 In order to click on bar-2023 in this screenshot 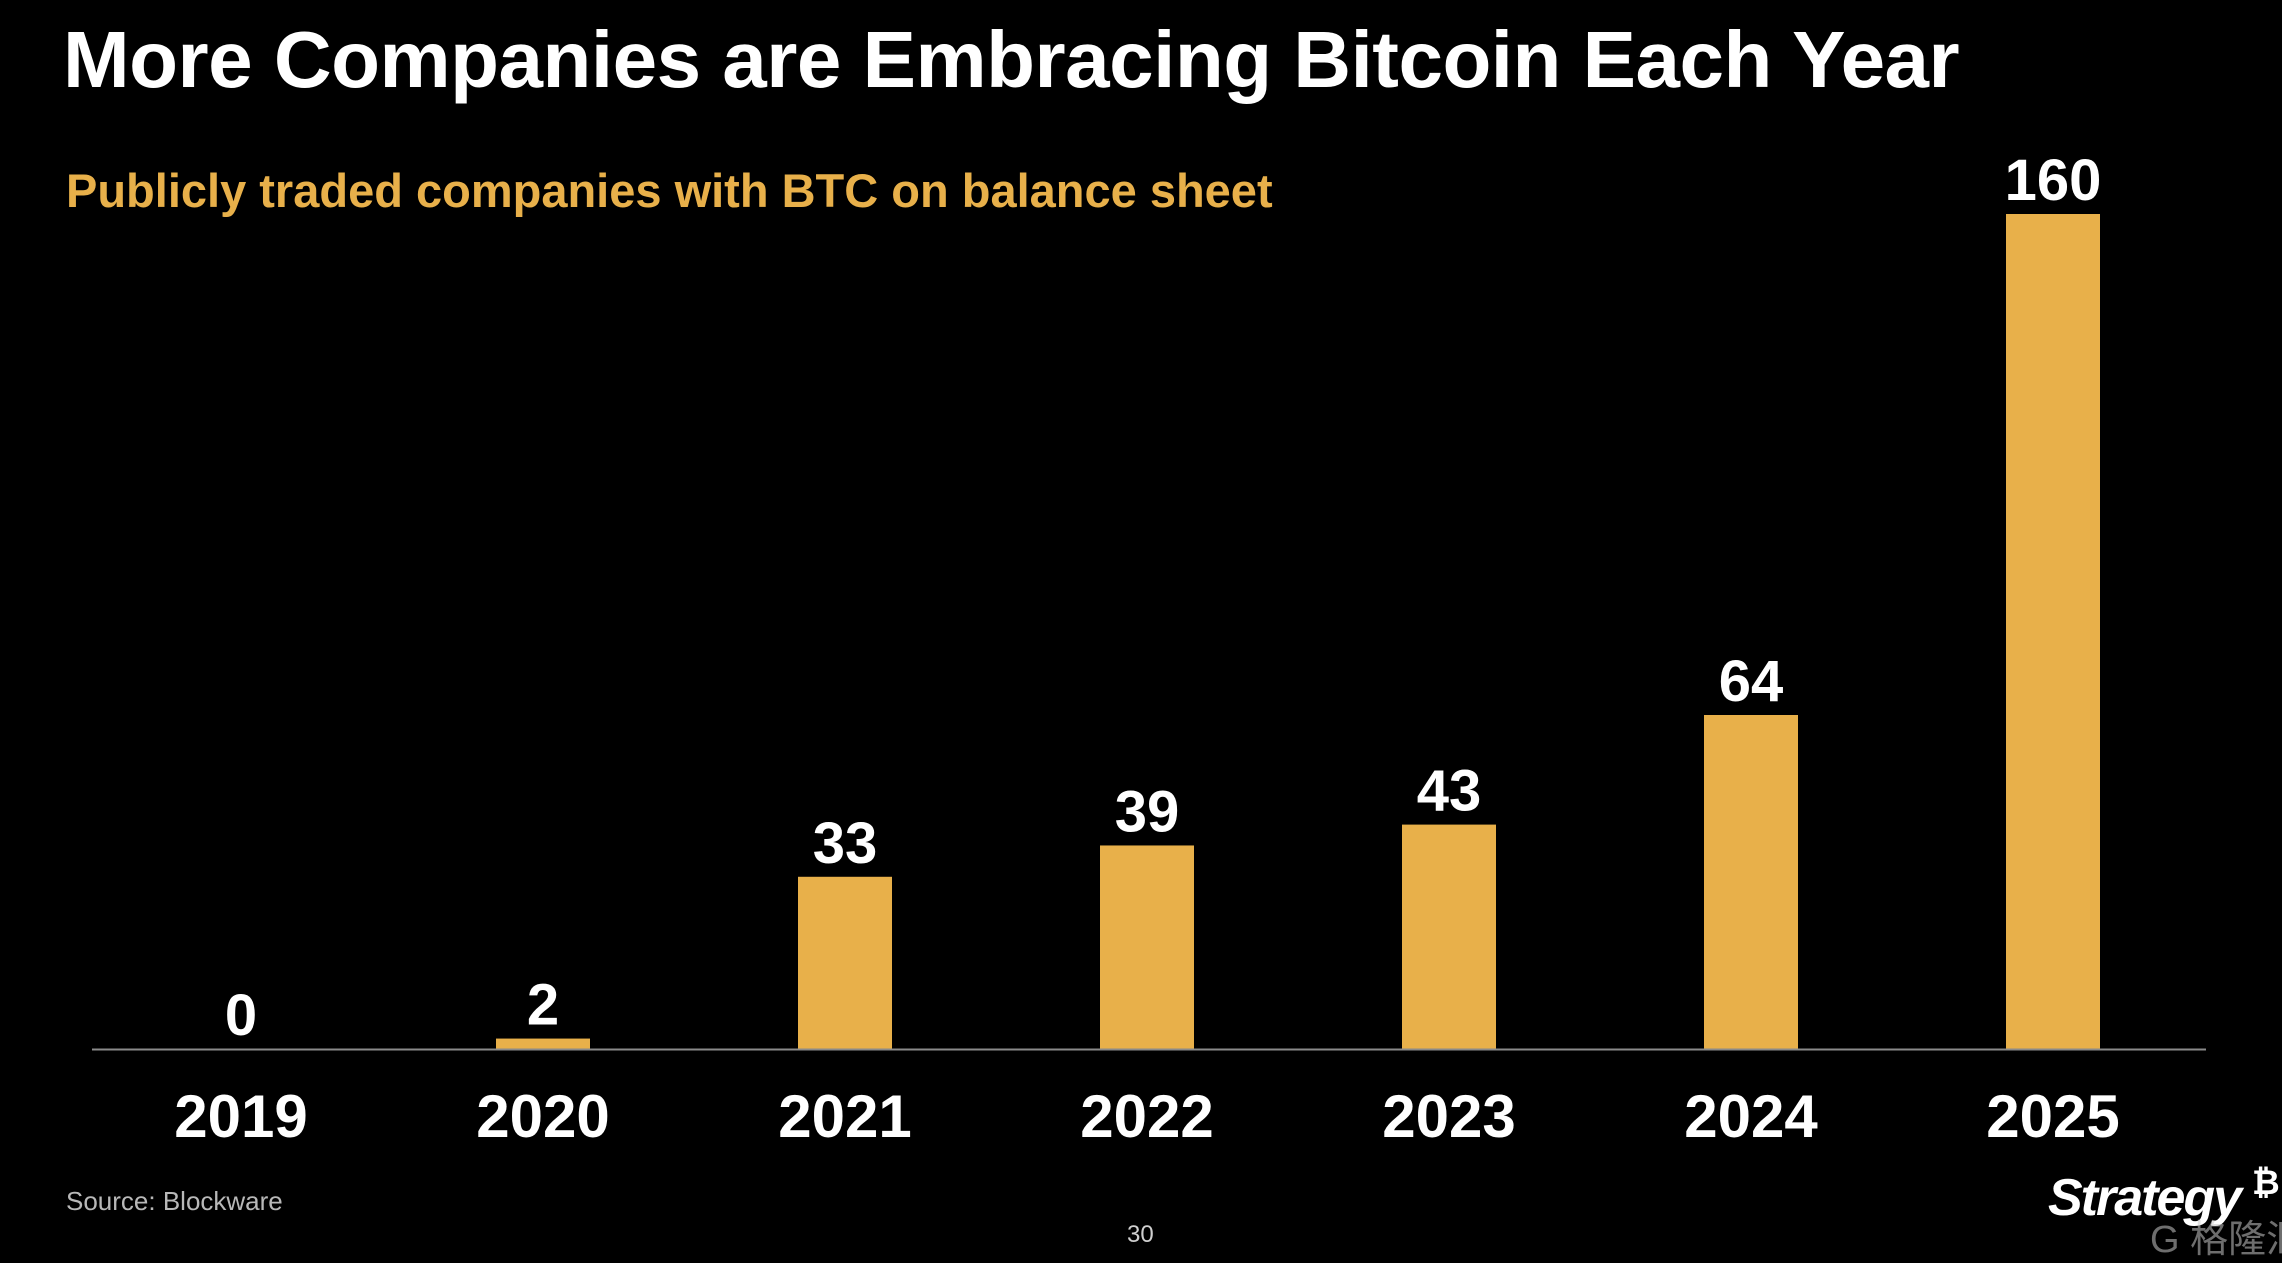, I will do `click(1449, 936)`.